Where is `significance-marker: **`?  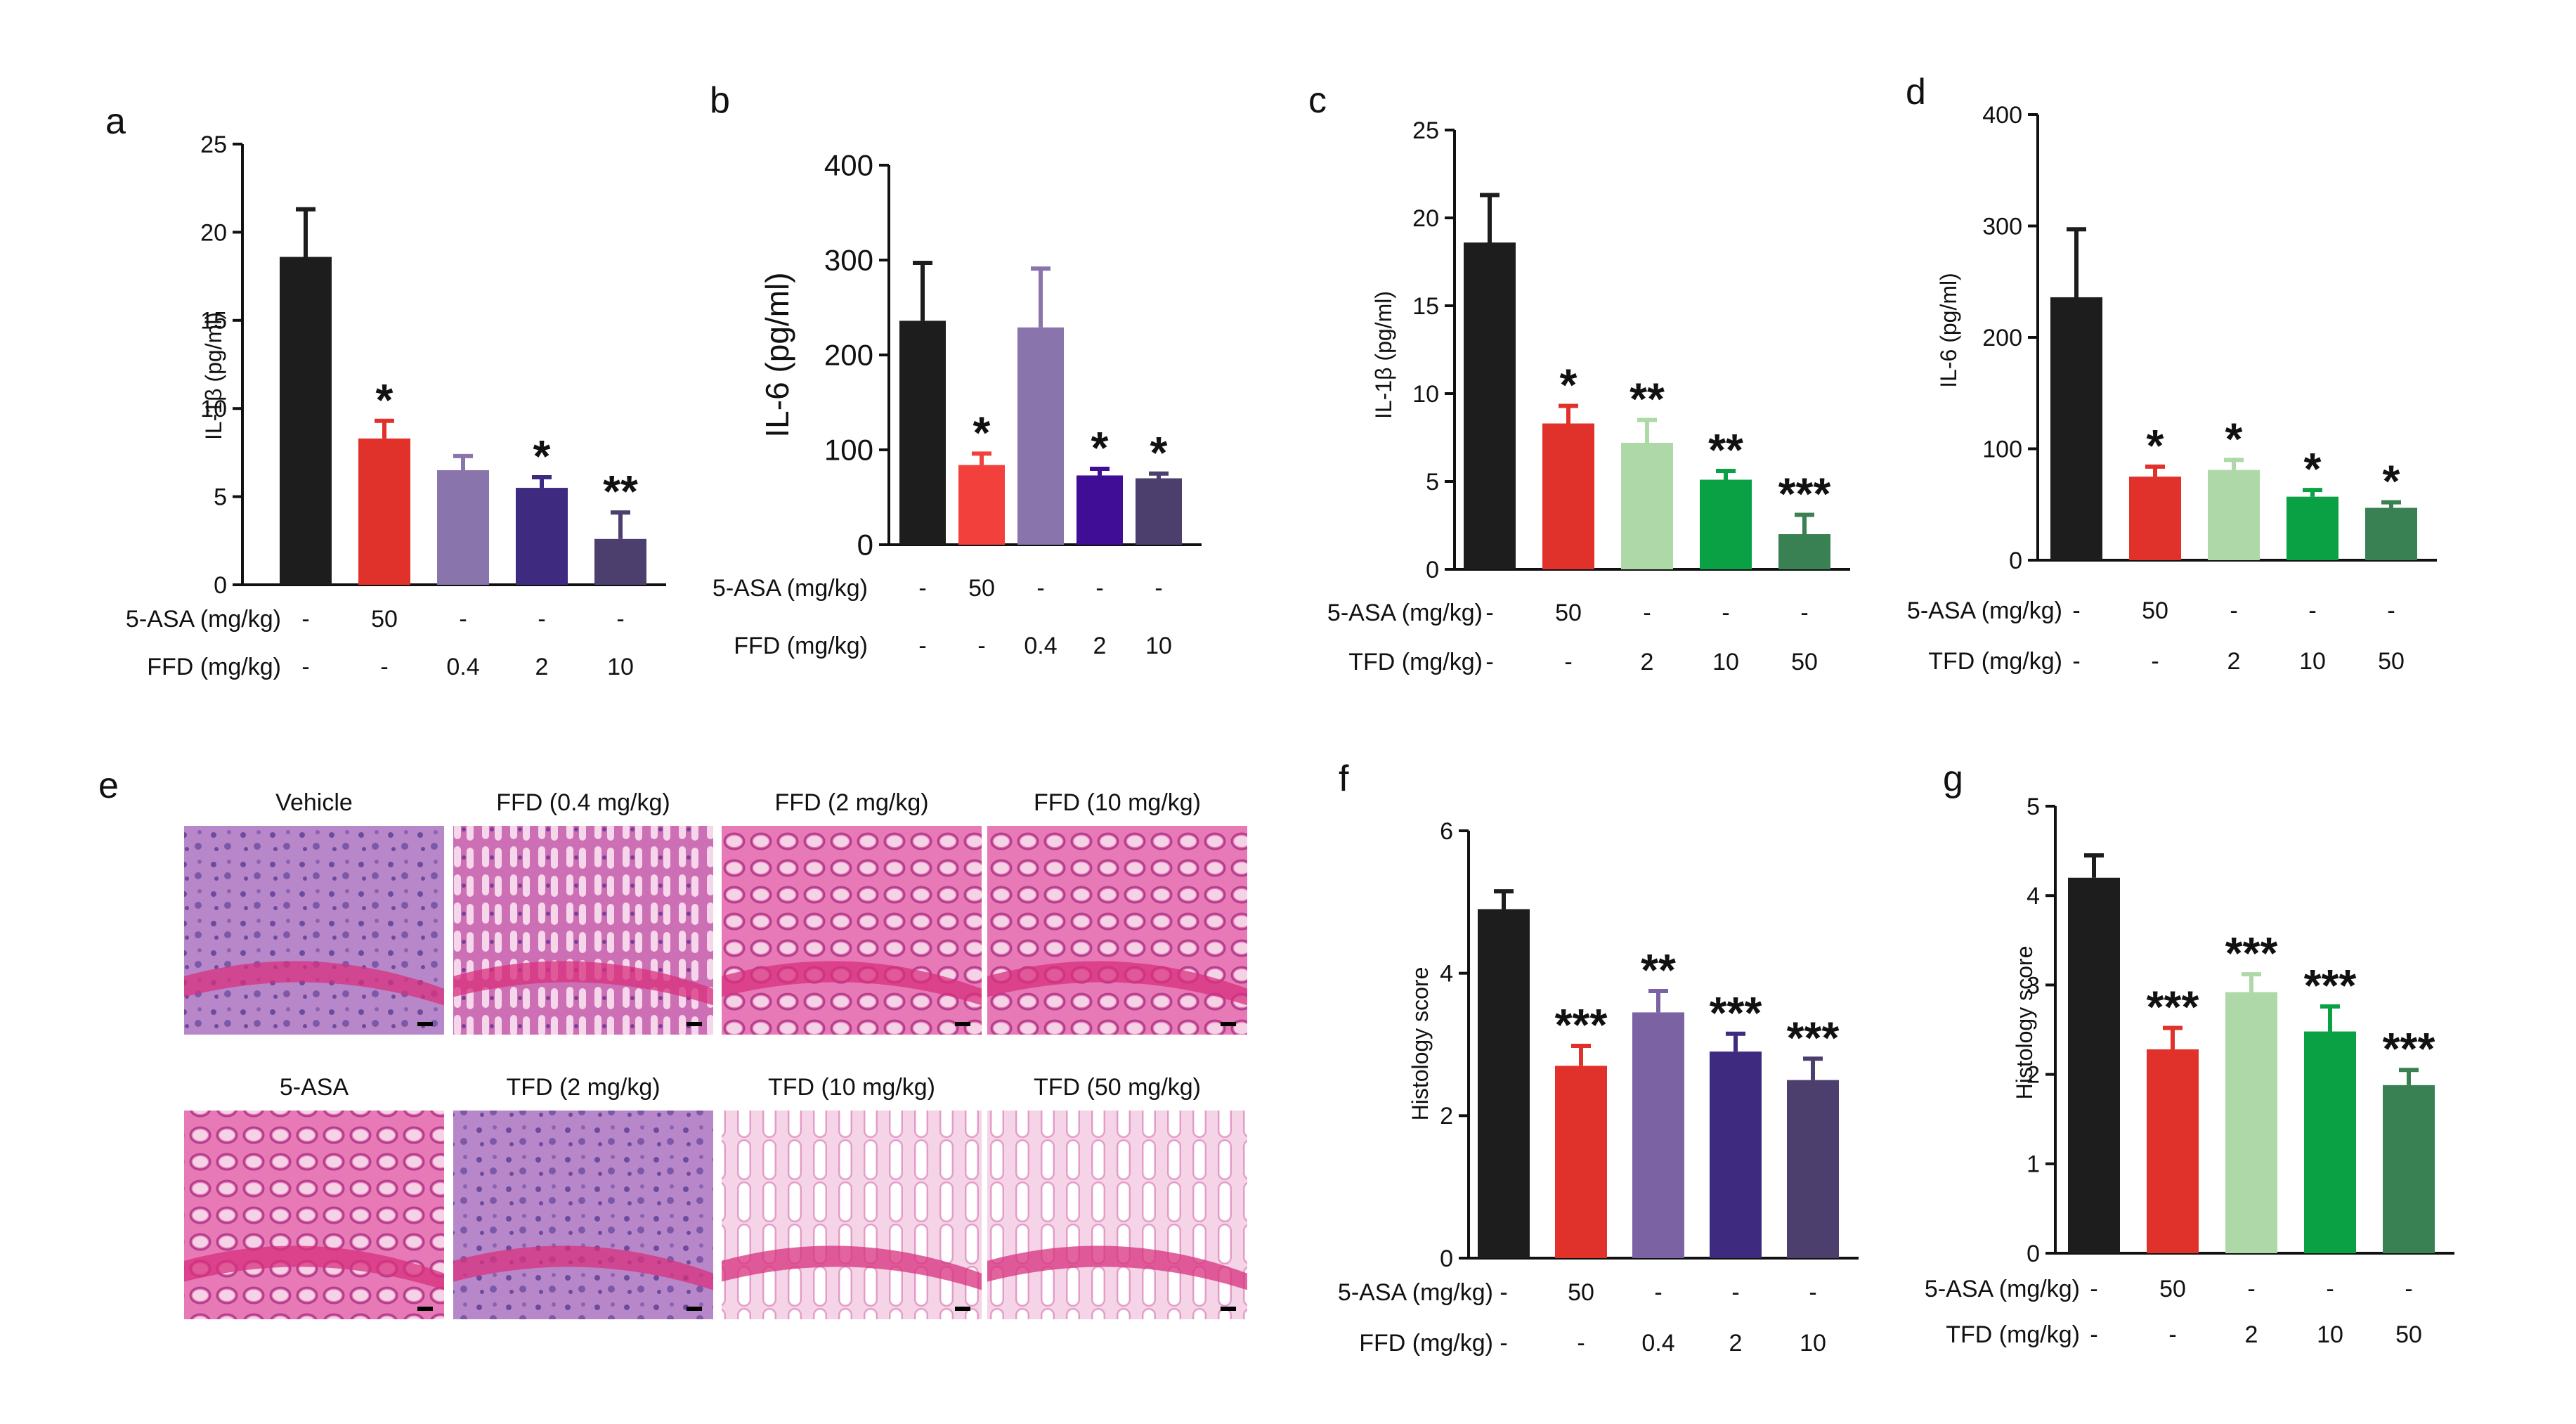
significance-marker: ** is located at coordinates (1647, 399).